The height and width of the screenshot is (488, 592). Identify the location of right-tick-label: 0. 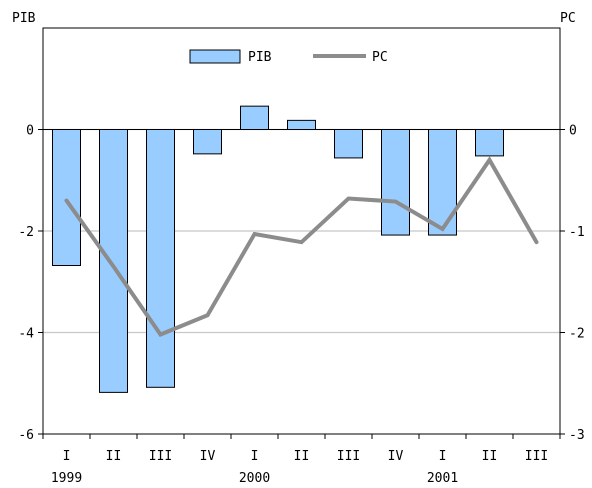
(573, 131).